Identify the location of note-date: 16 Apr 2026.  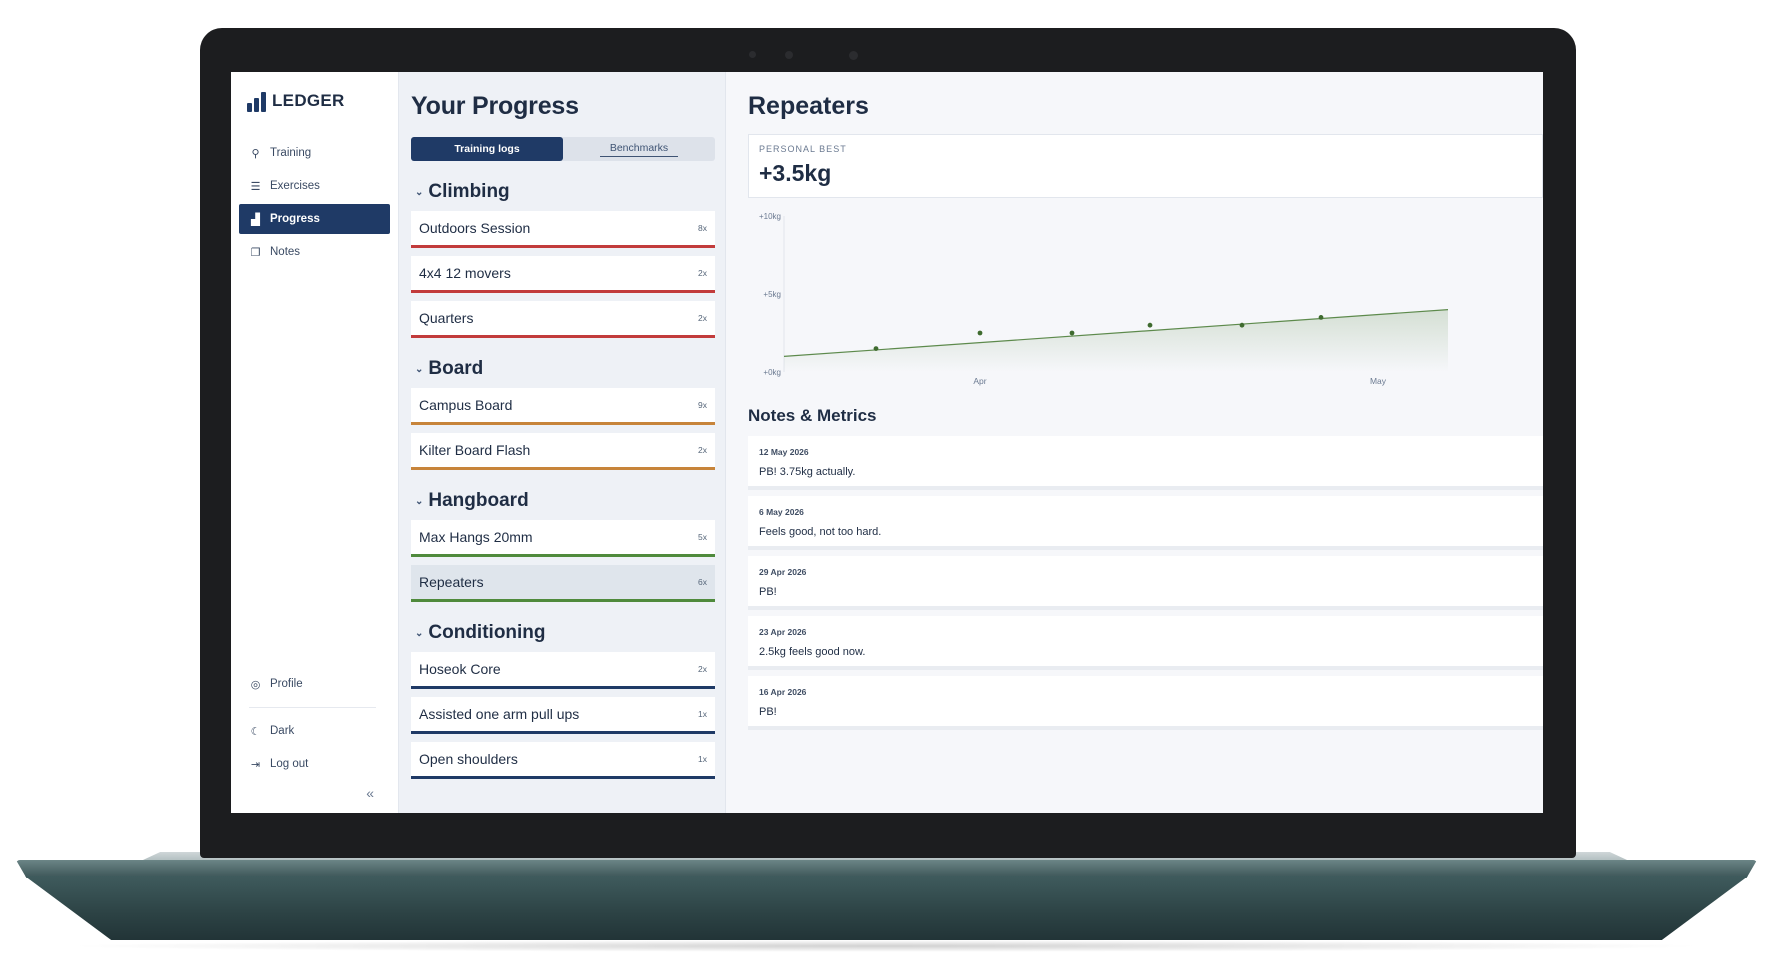
(783, 692).